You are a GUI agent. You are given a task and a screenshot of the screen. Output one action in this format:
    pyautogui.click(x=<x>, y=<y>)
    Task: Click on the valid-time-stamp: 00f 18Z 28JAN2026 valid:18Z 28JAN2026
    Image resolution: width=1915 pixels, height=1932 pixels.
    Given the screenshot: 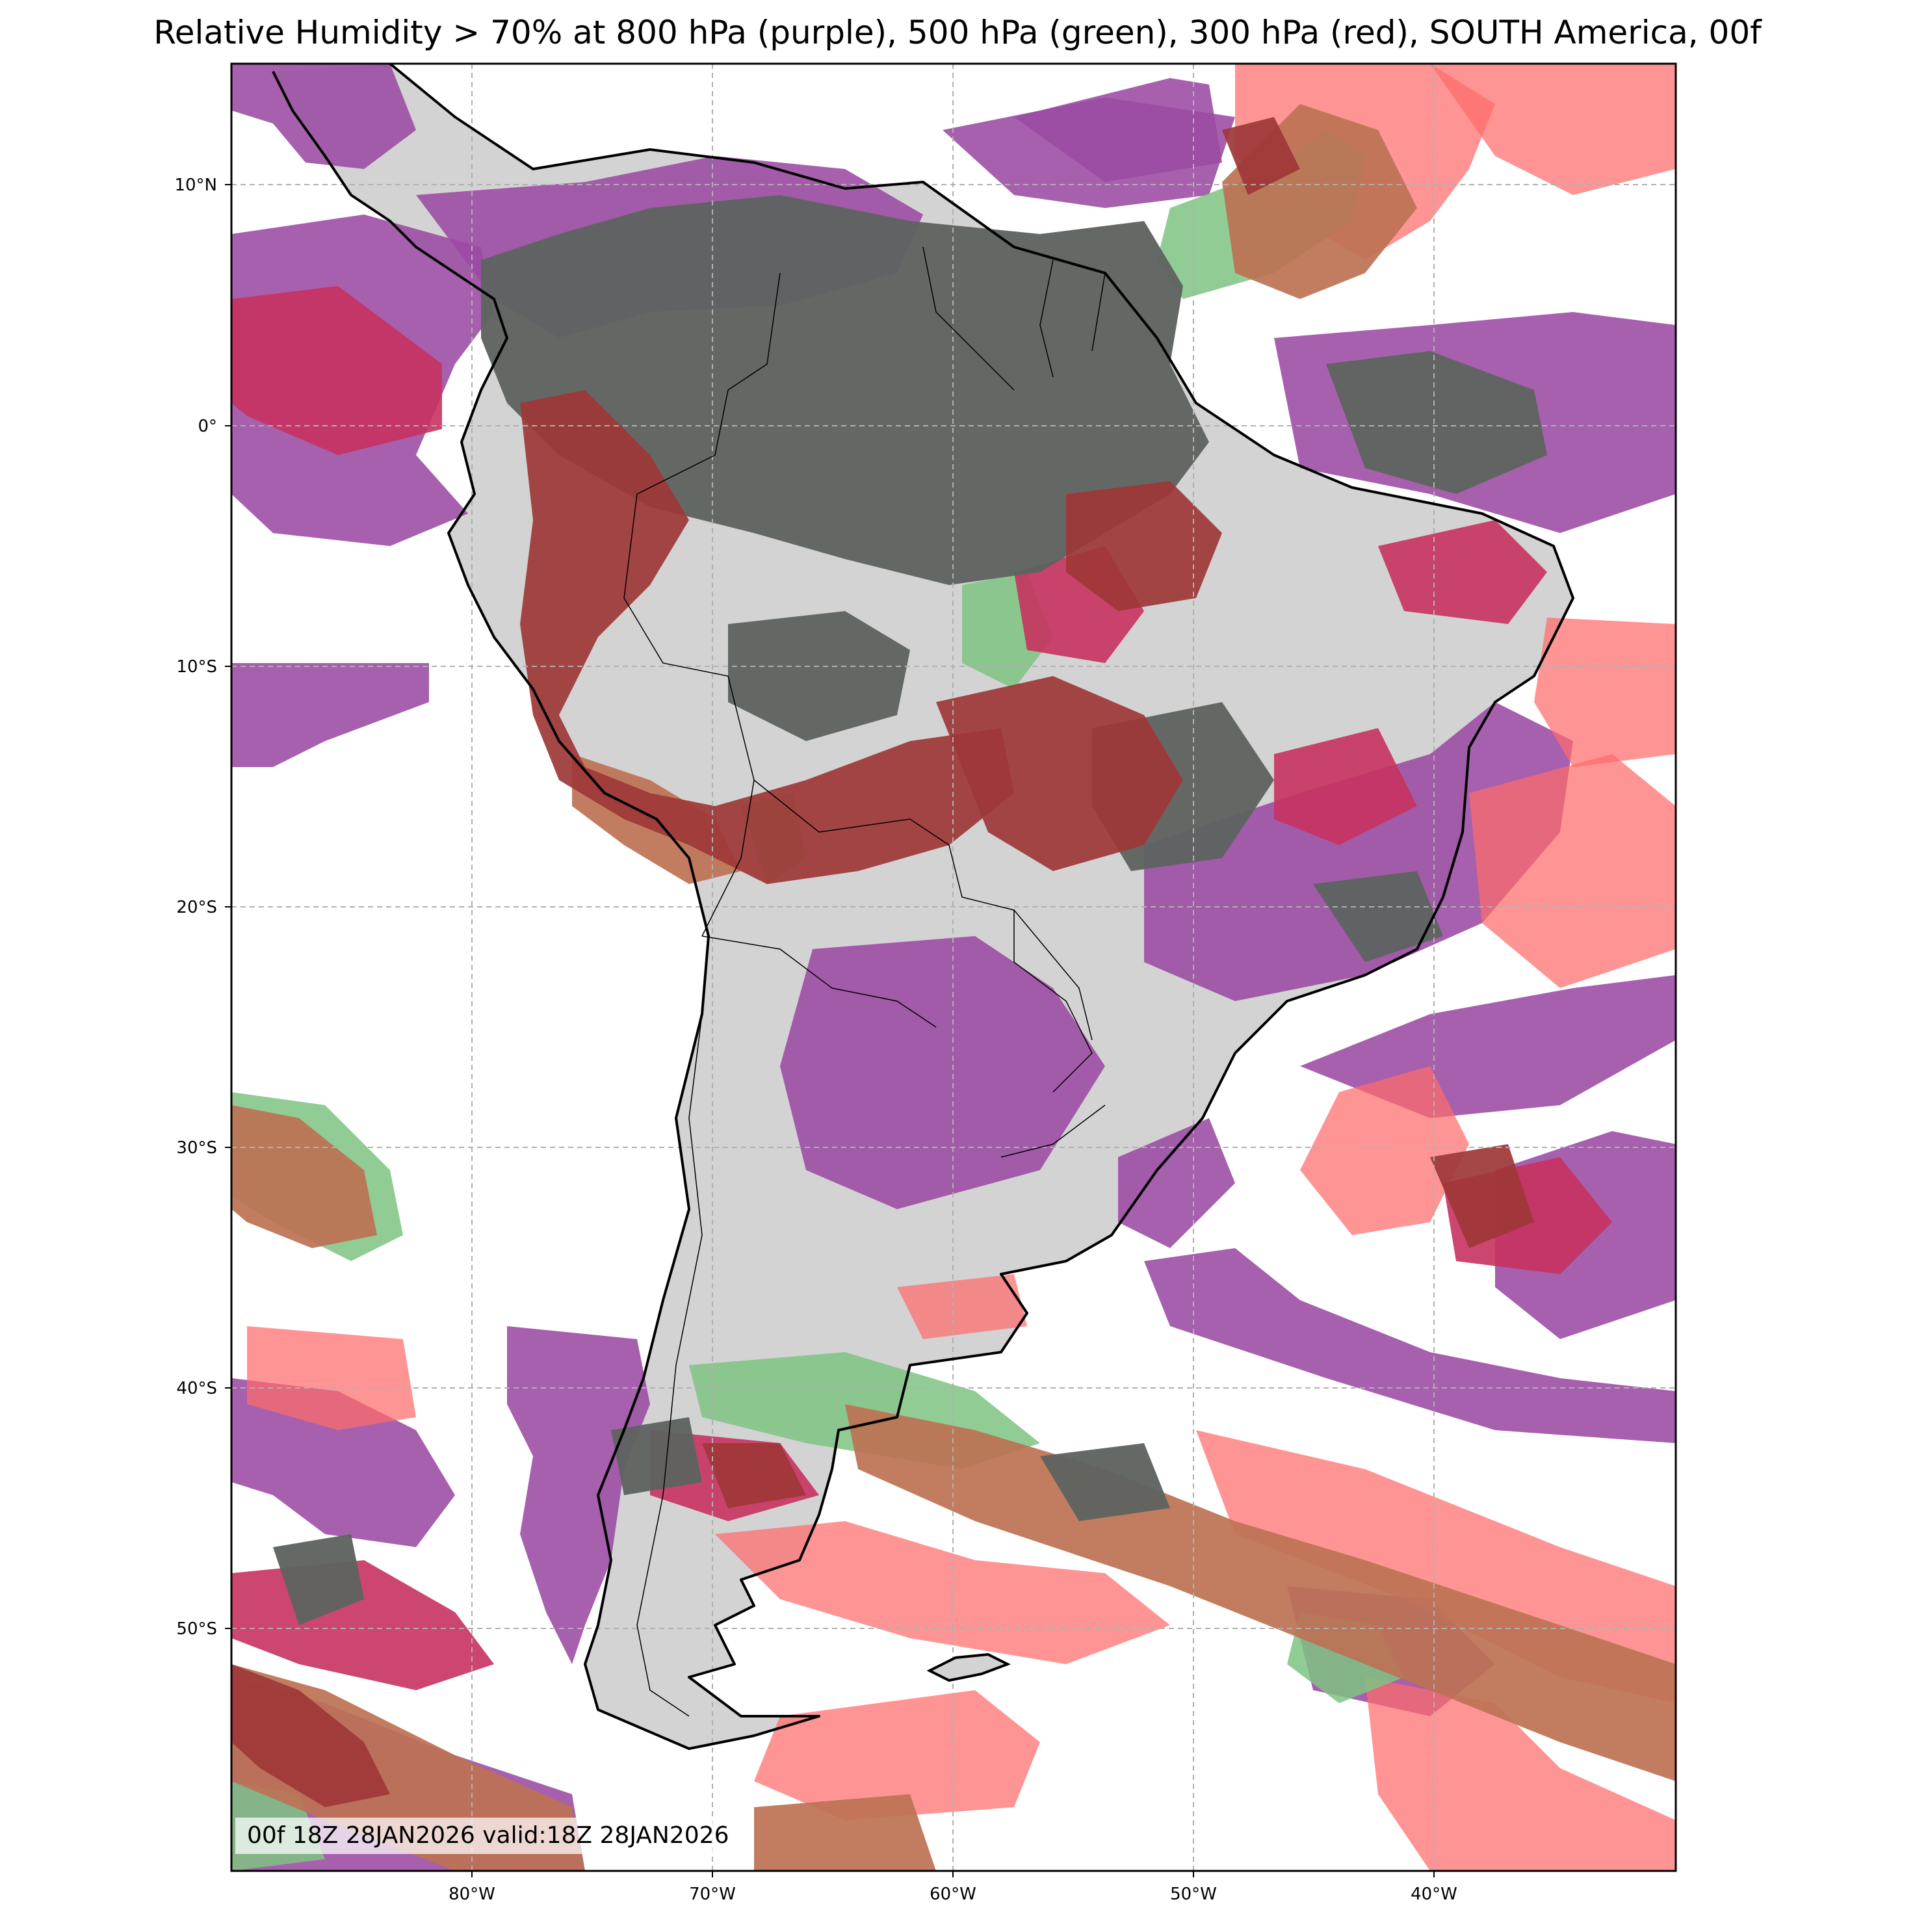 What is the action you would take?
    pyautogui.click(x=488, y=1836)
    